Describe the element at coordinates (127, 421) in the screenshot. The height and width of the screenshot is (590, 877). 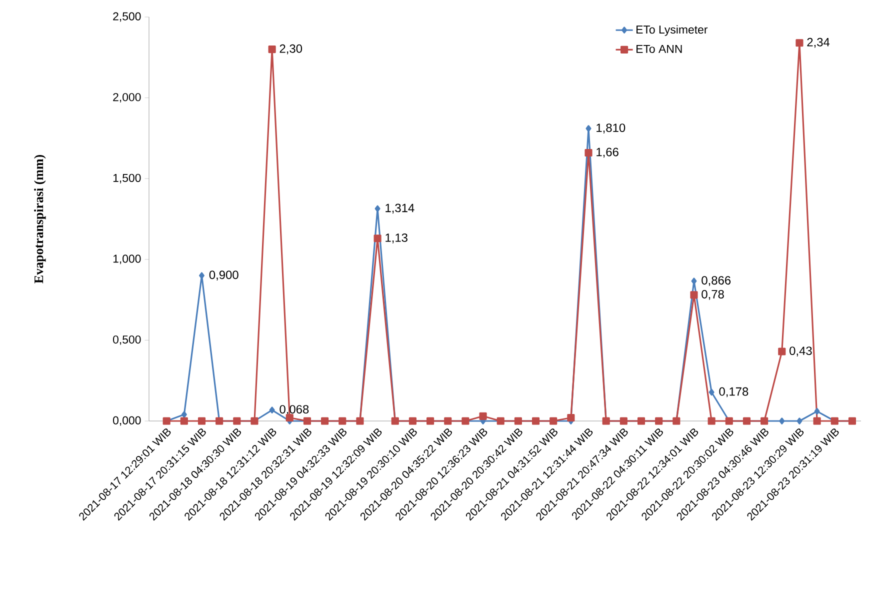
I see `y-tick-label: 0,000` at that location.